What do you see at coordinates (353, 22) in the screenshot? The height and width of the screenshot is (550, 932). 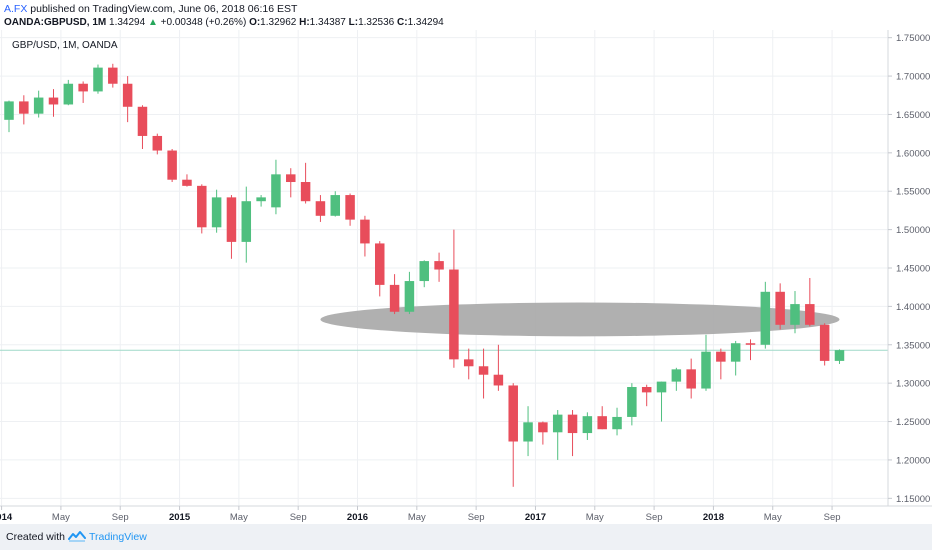 I see `low-label: L:` at bounding box center [353, 22].